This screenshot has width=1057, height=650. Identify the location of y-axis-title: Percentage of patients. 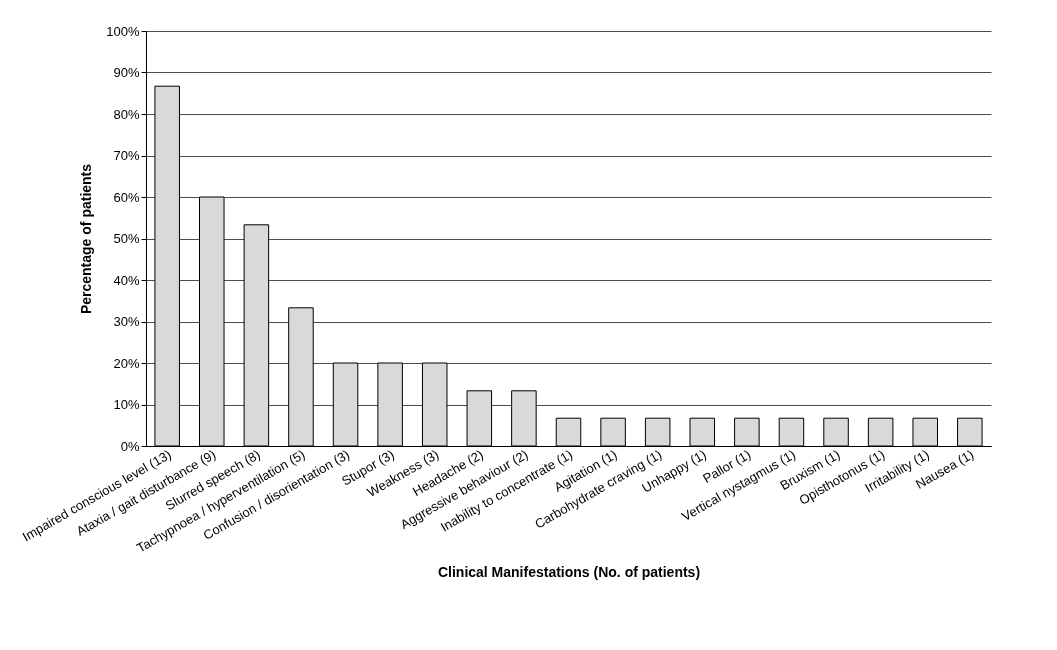
(86, 239).